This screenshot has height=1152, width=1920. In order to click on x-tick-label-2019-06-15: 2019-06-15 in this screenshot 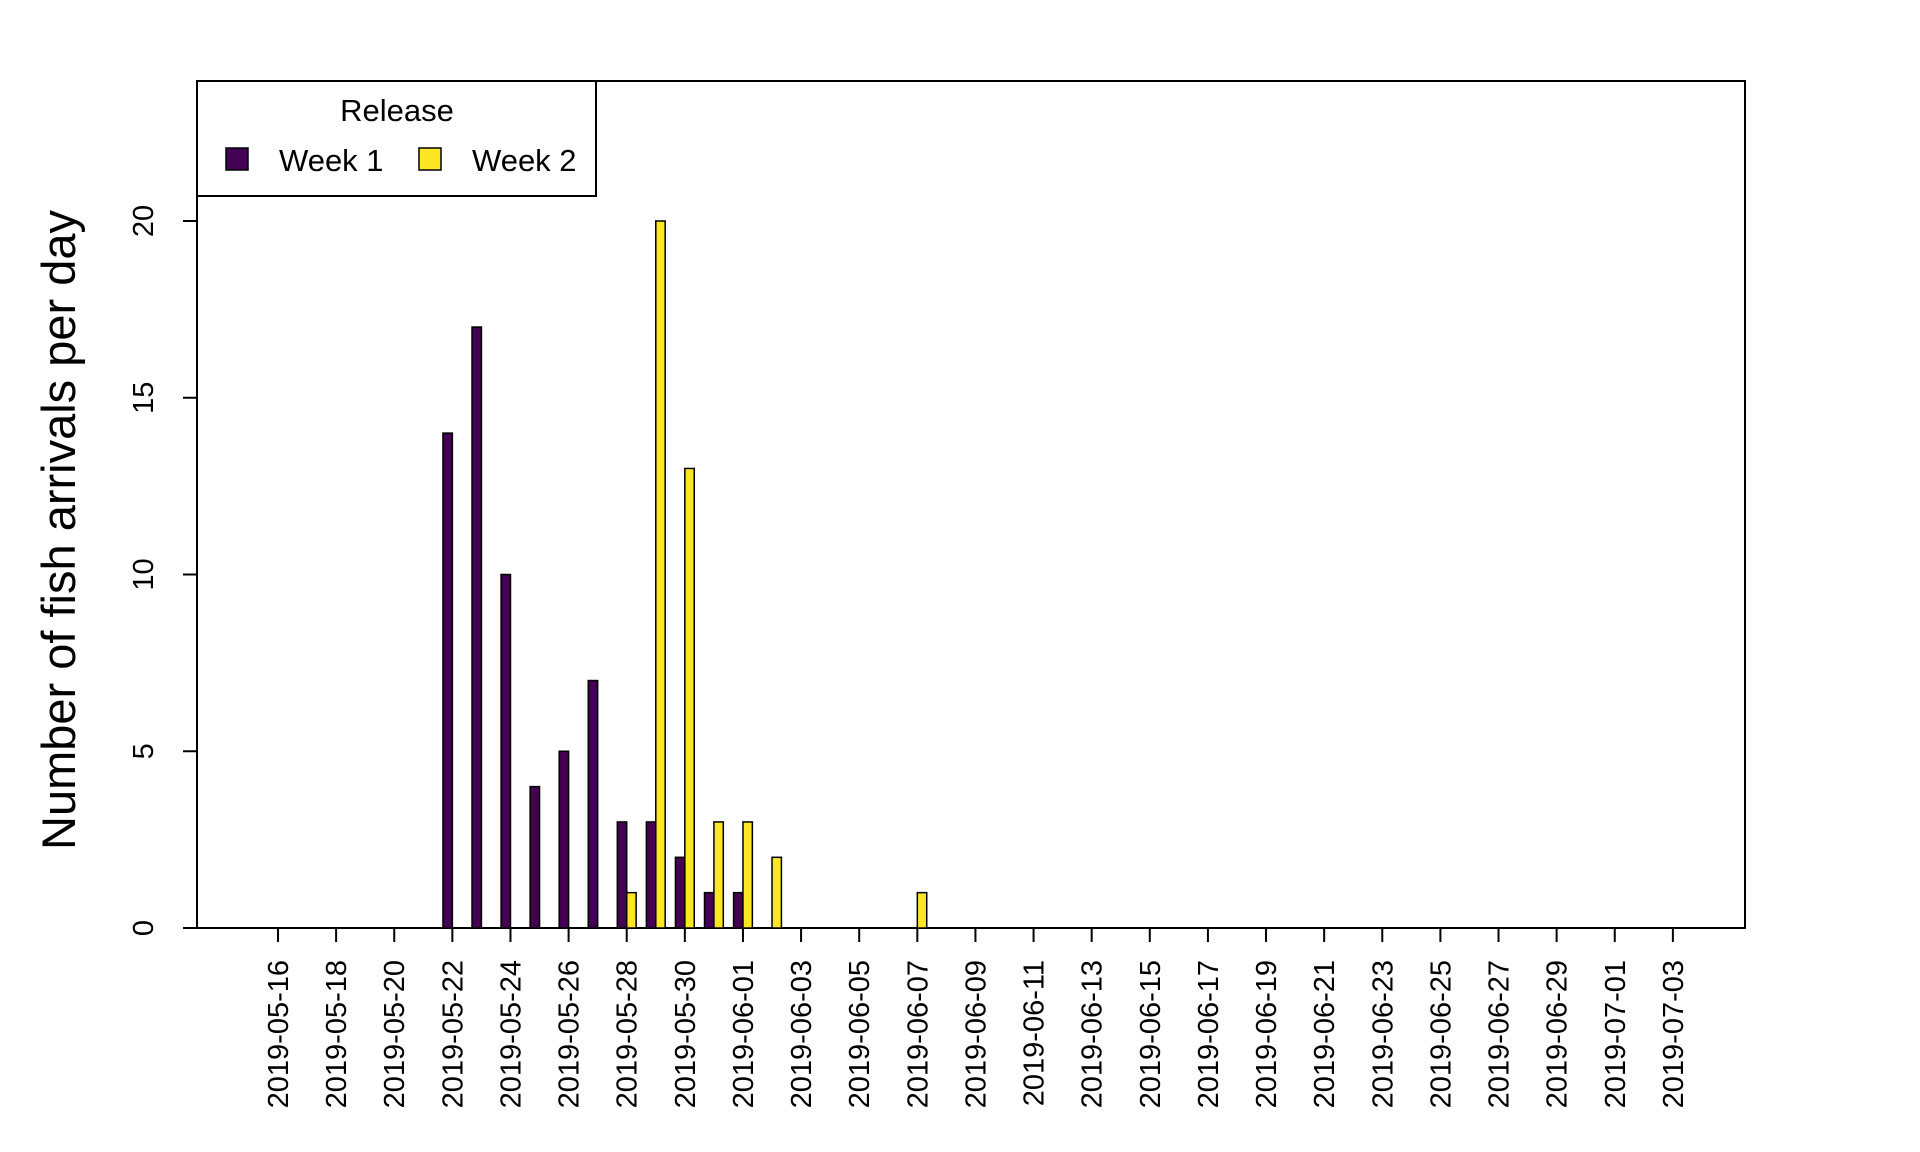, I will do `click(1151, 1034)`.